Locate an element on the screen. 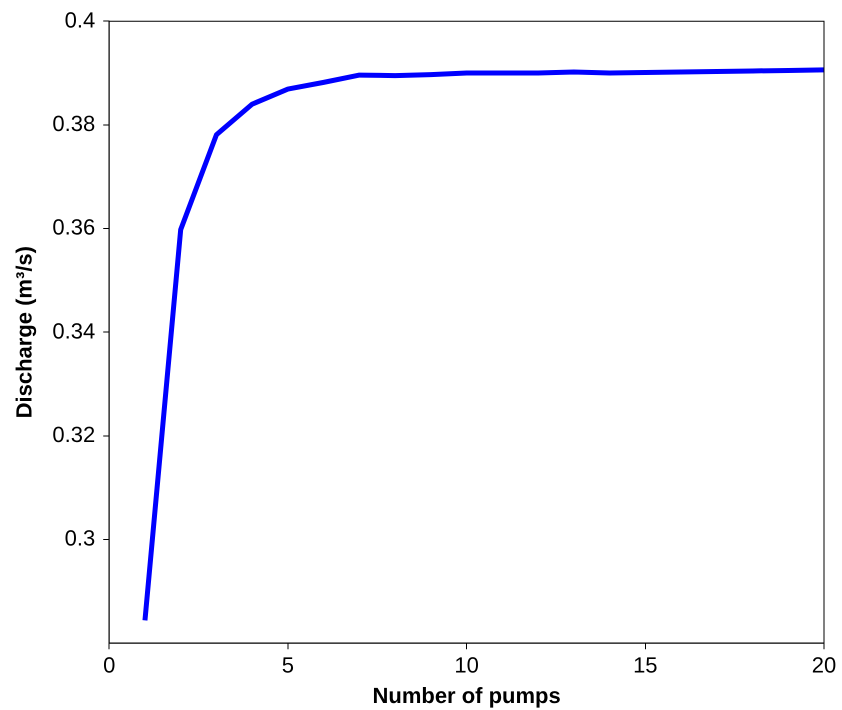 Image resolution: width=842 pixels, height=710 pixels. x-axis-title: Number of pumps is located at coordinates (466, 695).